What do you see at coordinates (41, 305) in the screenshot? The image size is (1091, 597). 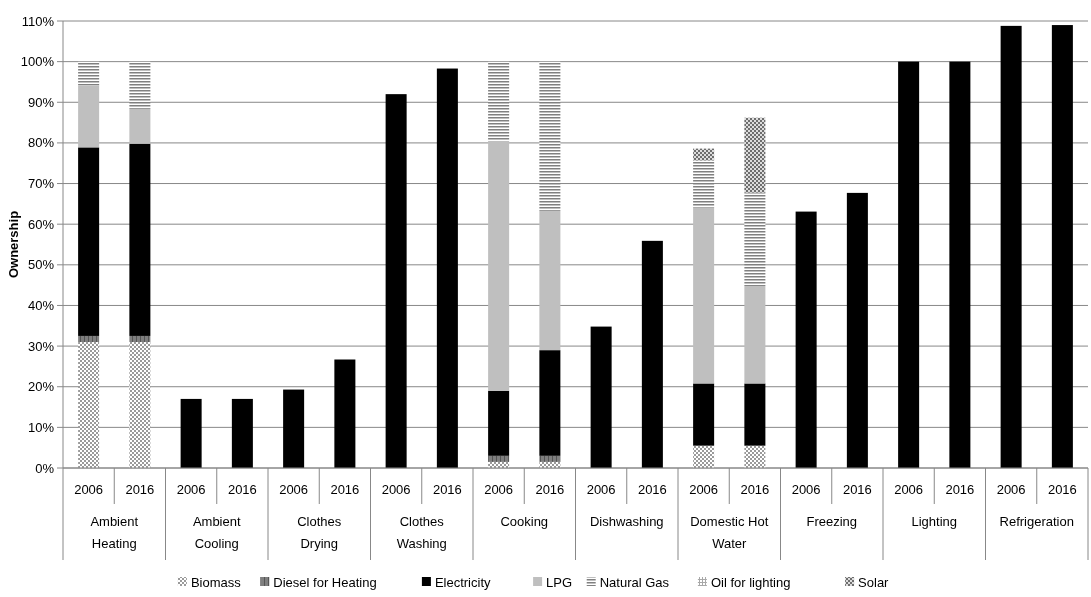 I see `y-tick-label: 40%` at bounding box center [41, 305].